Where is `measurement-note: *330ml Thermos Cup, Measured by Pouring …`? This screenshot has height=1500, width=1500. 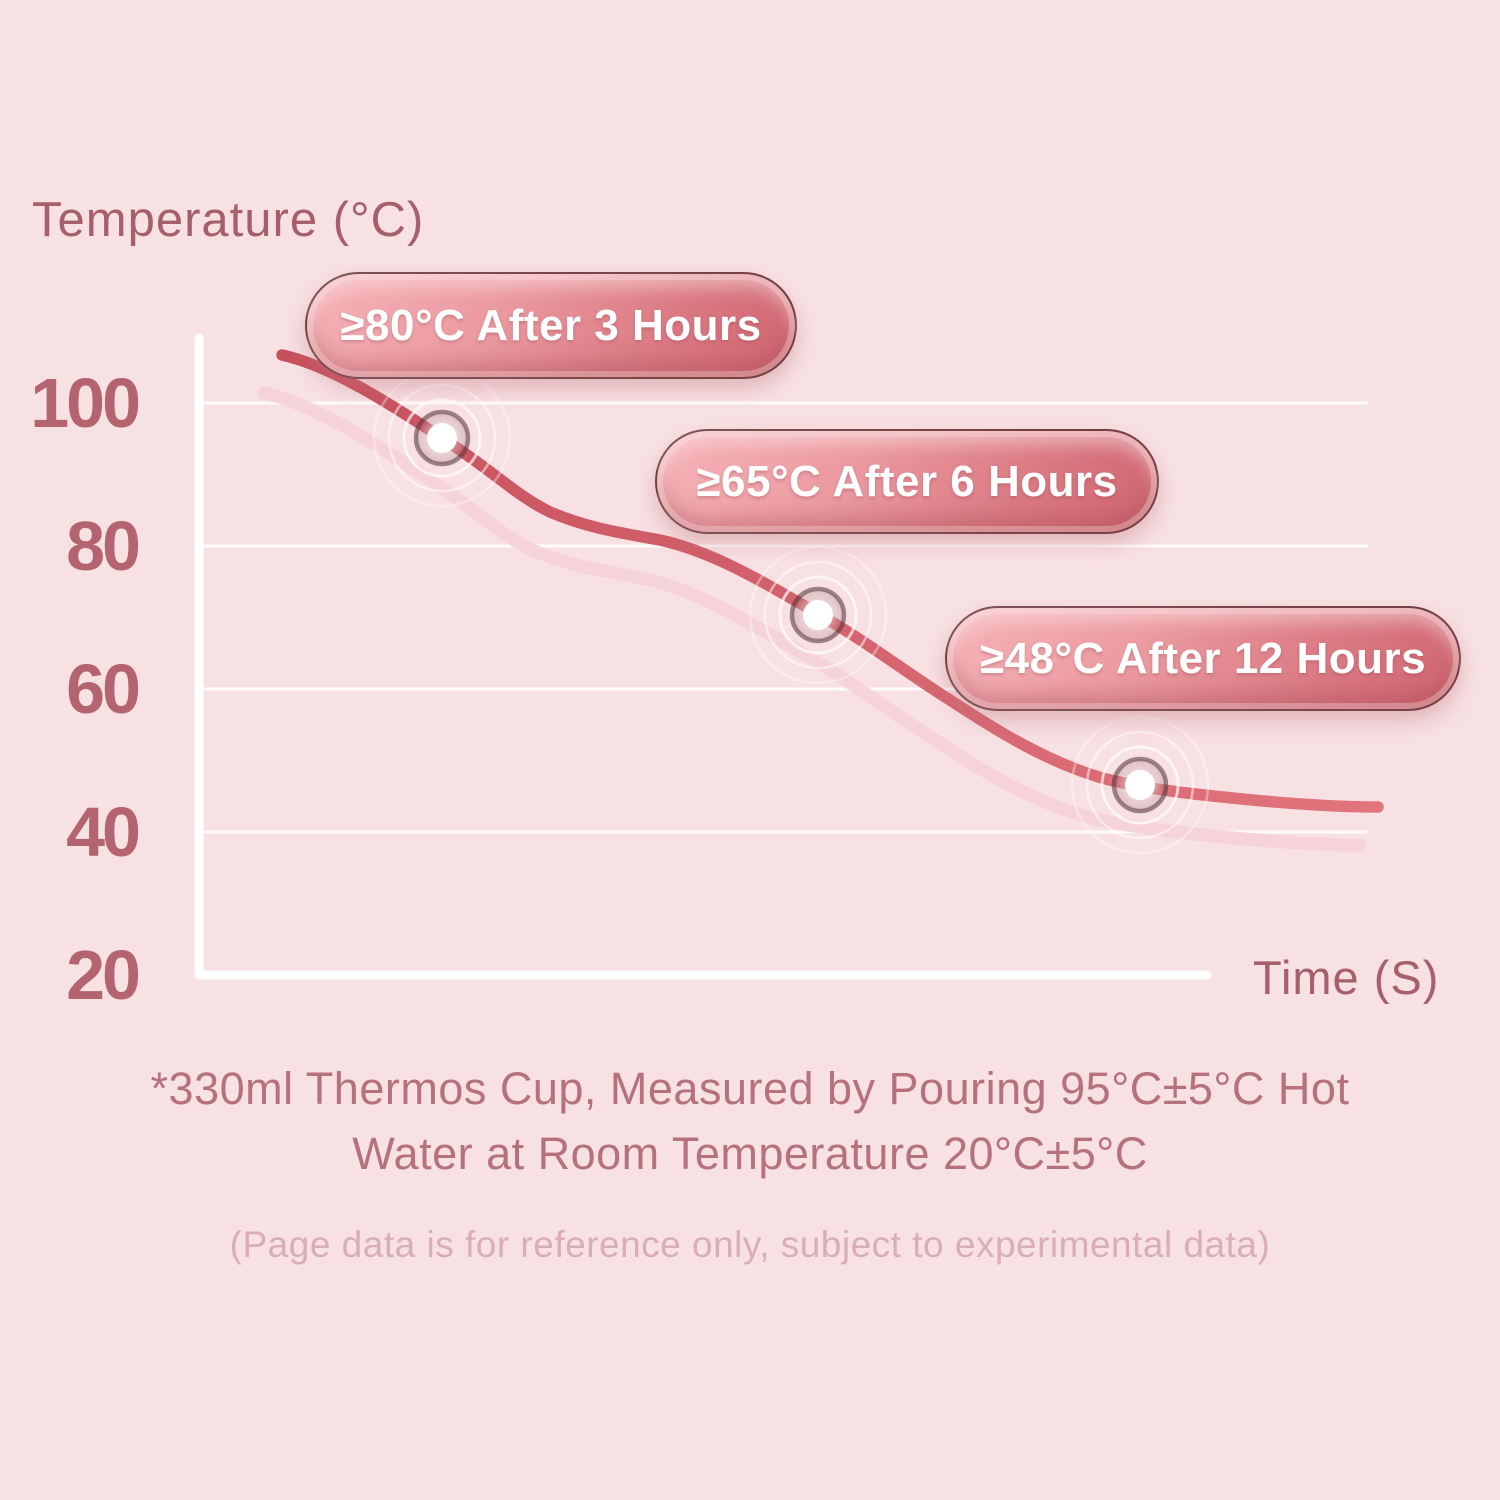 measurement-note: *330ml Thermos Cup, Measured by Pouring … is located at coordinates (750, 1121).